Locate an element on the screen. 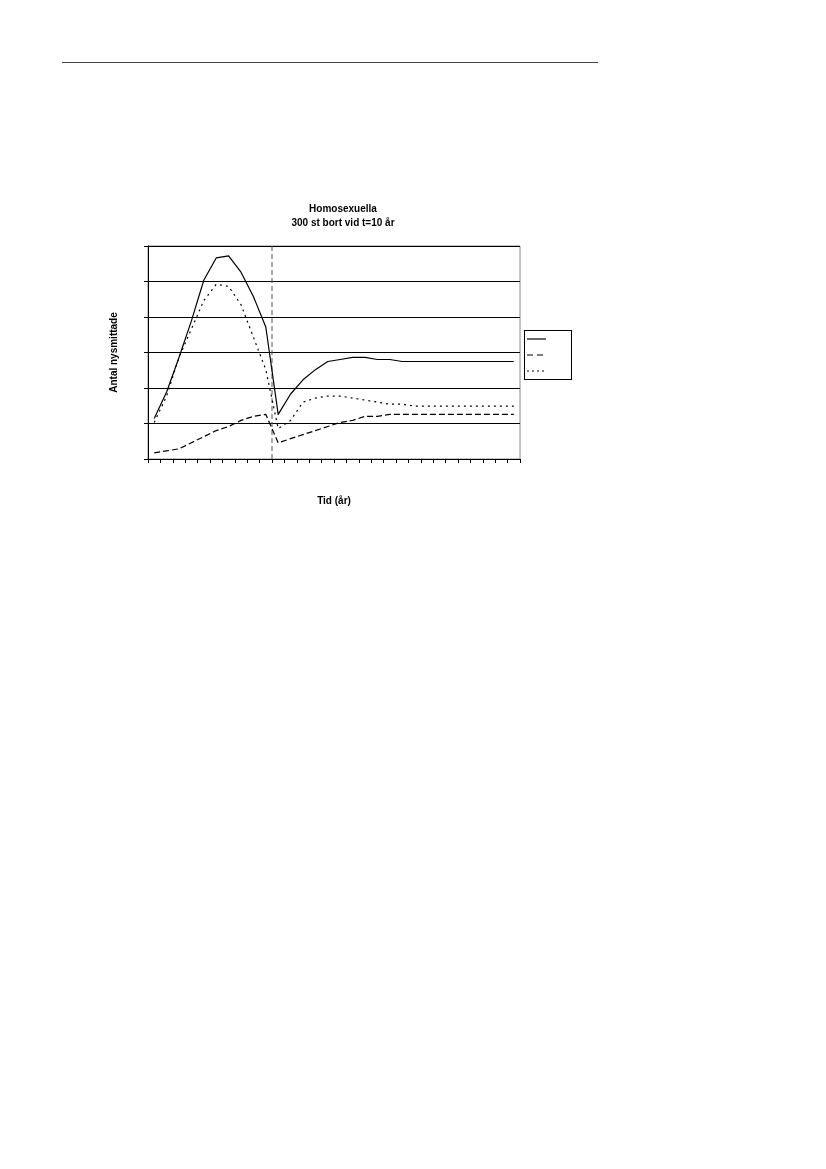 The image size is (826, 1169). y-axis-title: Antal nysmittade is located at coordinates (113, 352).